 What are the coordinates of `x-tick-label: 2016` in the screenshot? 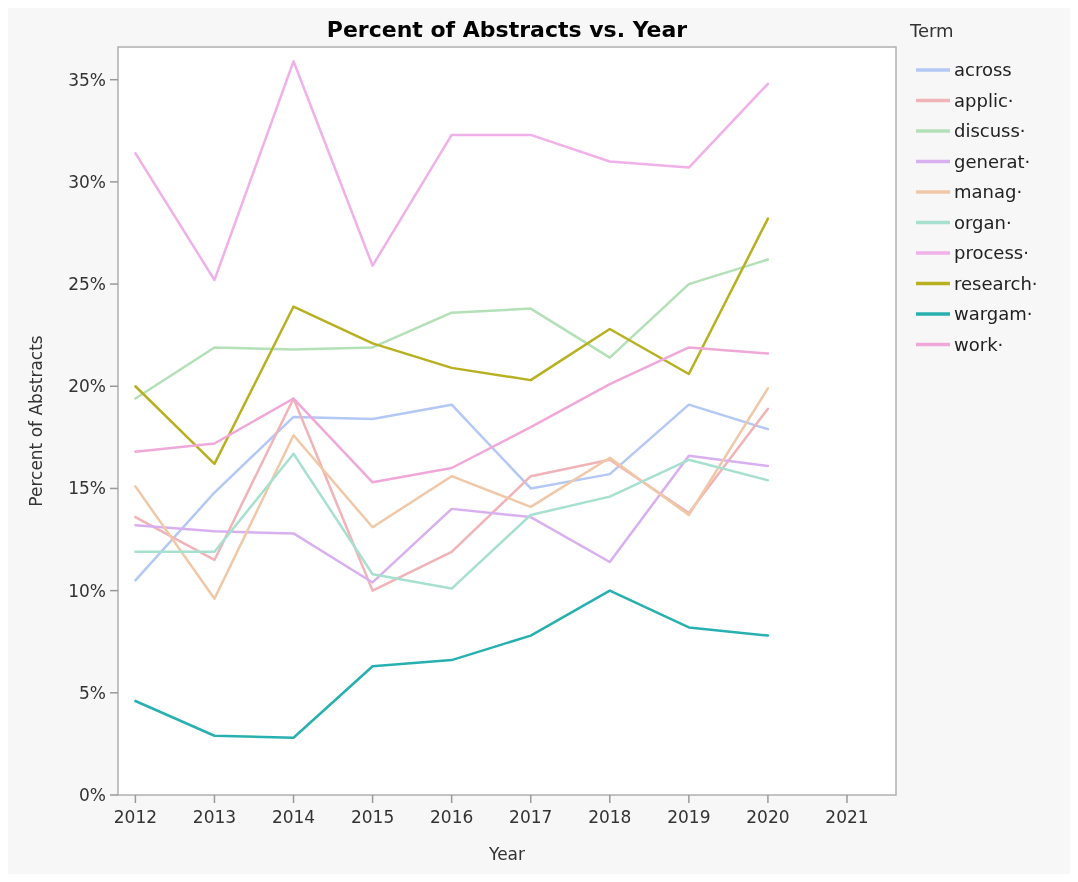 It's located at (452, 817).